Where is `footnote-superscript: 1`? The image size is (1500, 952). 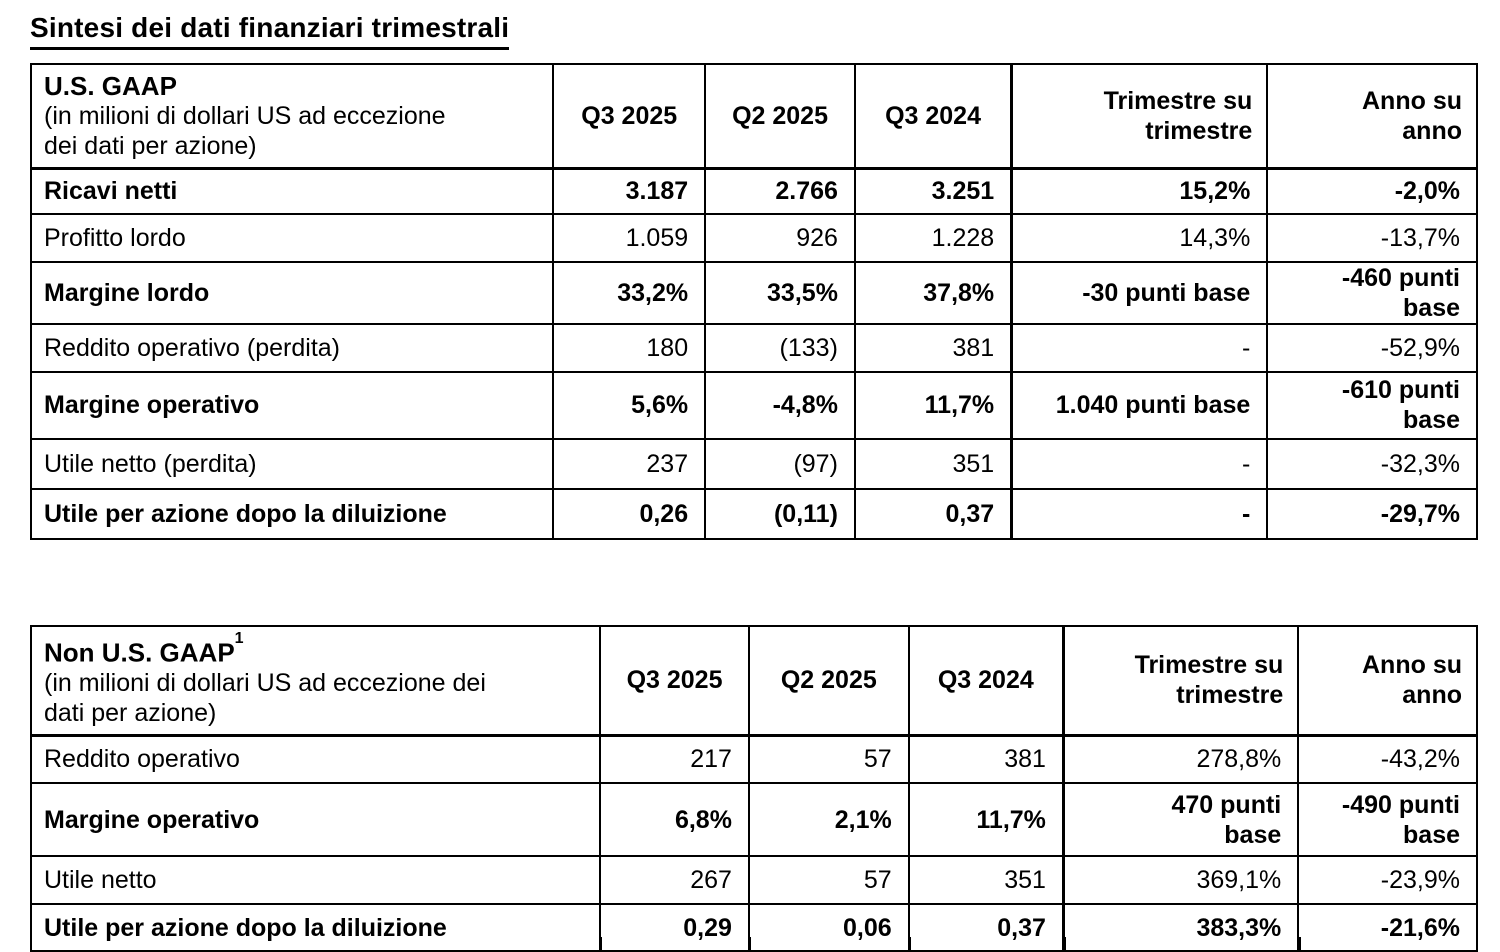 footnote-superscript: 1 is located at coordinates (239, 638).